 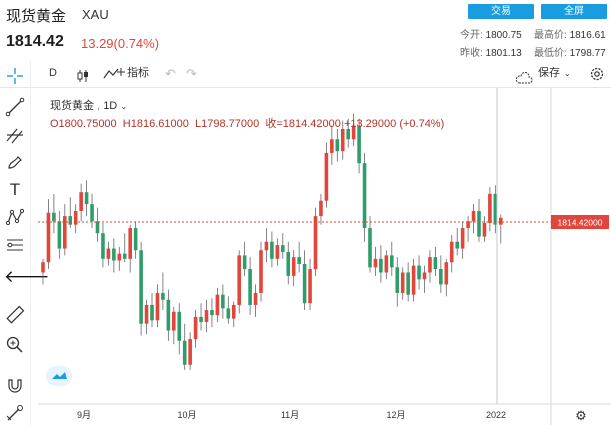 What do you see at coordinates (305, 74) in the screenshot?
I see `chart-toolbar: D 指标 ↶ ↷ 保存 ⌄` at bounding box center [305, 74].